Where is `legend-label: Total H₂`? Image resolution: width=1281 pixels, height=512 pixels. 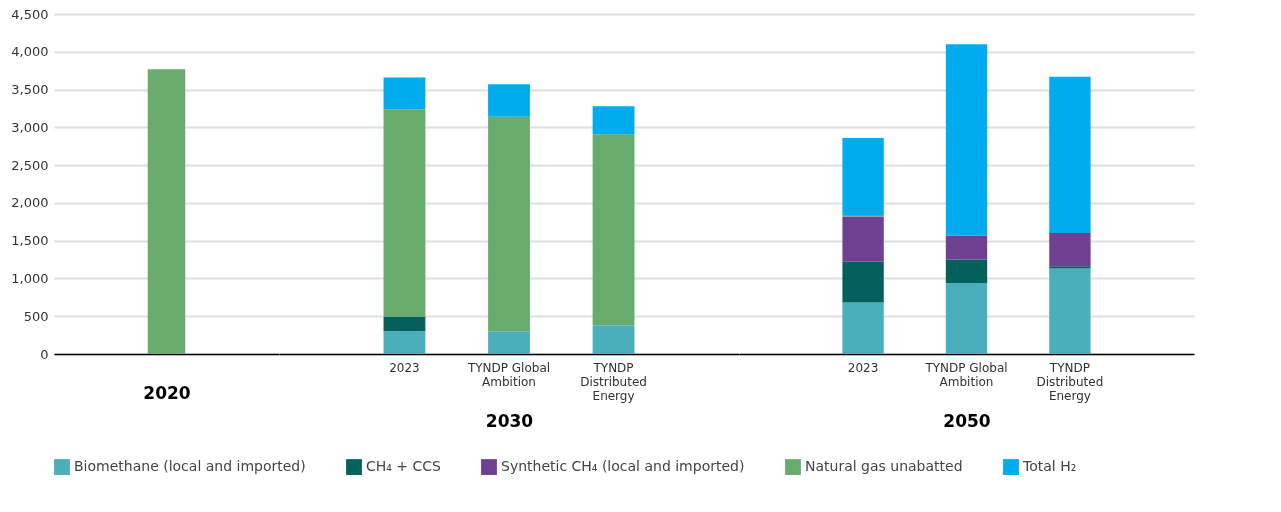 legend-label: Total H₂ is located at coordinates (1049, 466).